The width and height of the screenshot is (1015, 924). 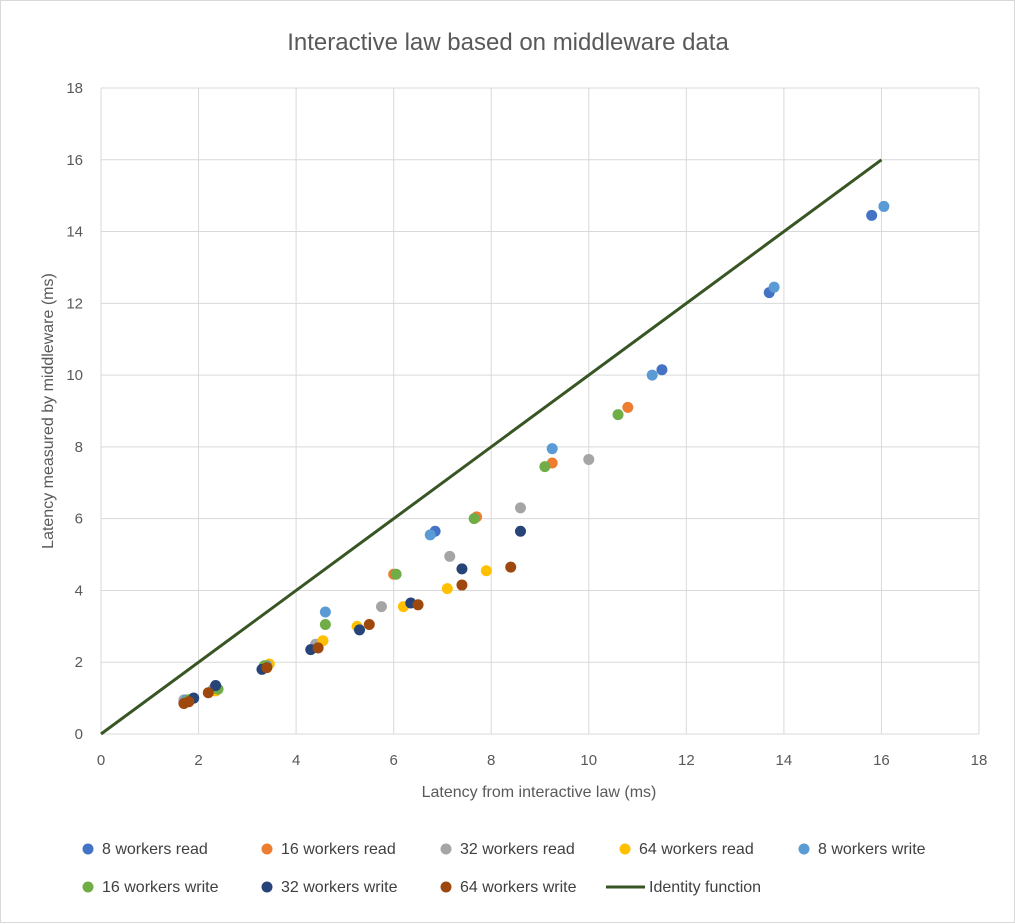 I want to click on y-axis-ticks: 0 2 4 6 8 10 12 14 16 18, so click(x=74, y=411).